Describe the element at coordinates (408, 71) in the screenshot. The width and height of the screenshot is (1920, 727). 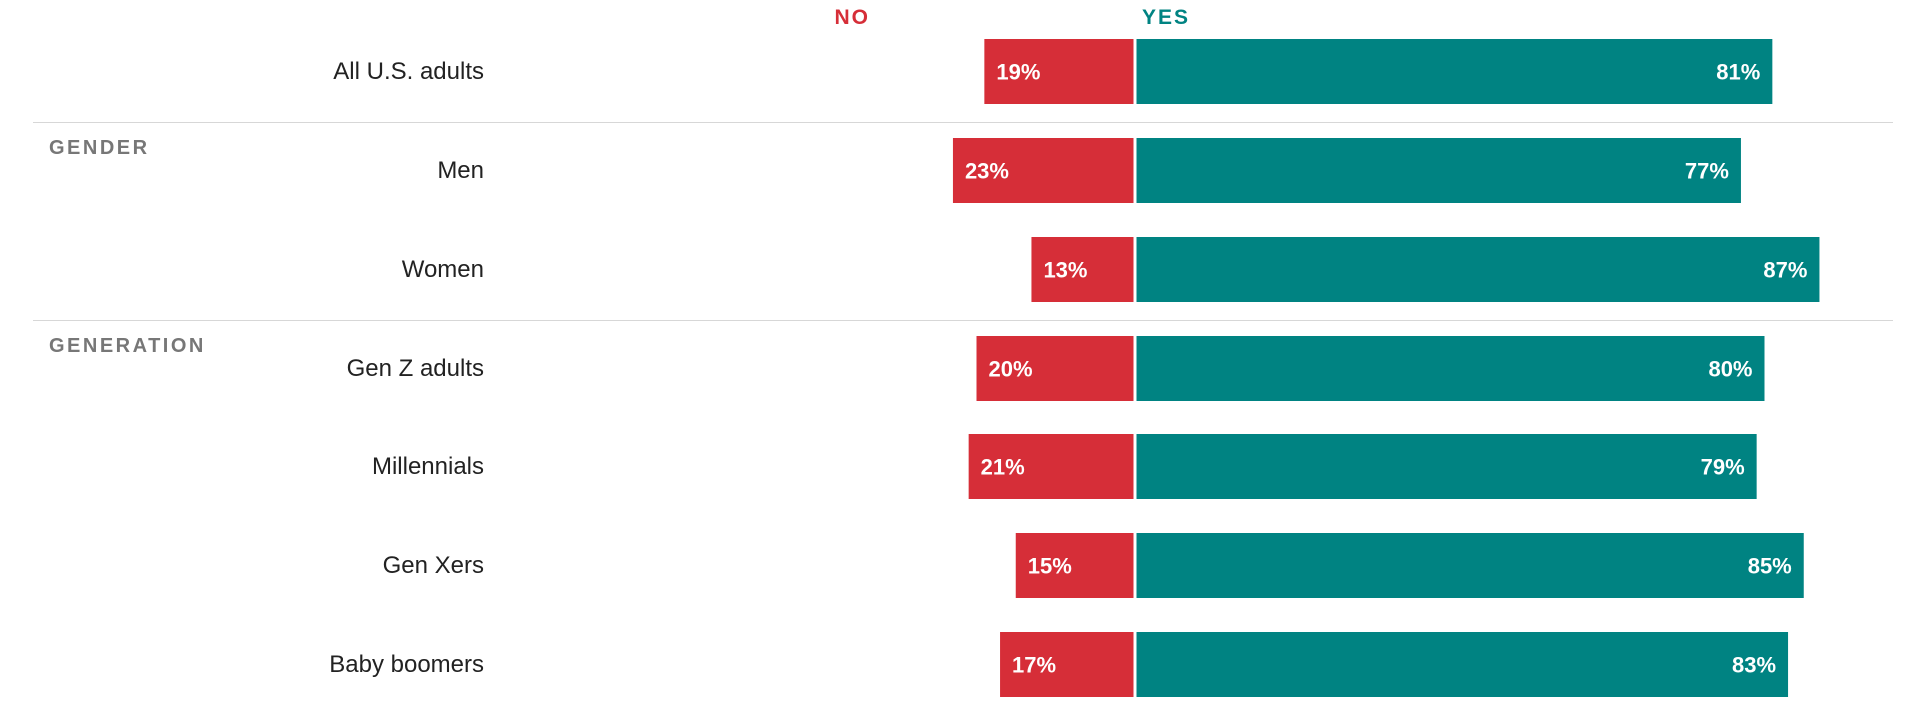
I see `category-label: All U.S. adults` at that location.